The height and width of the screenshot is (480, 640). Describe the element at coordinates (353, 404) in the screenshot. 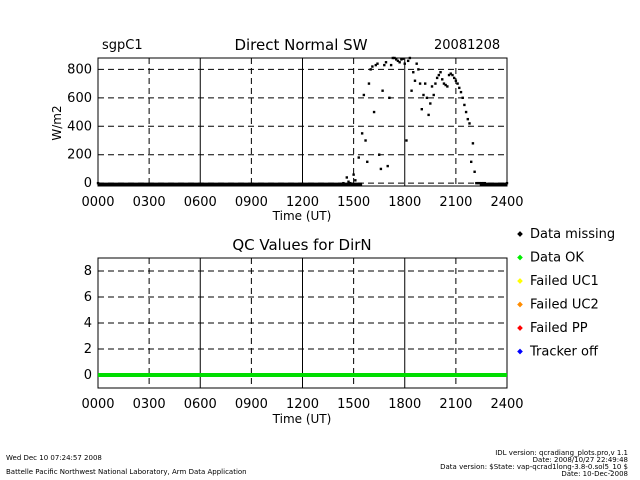

I see `x-tick-label: 1500` at that location.